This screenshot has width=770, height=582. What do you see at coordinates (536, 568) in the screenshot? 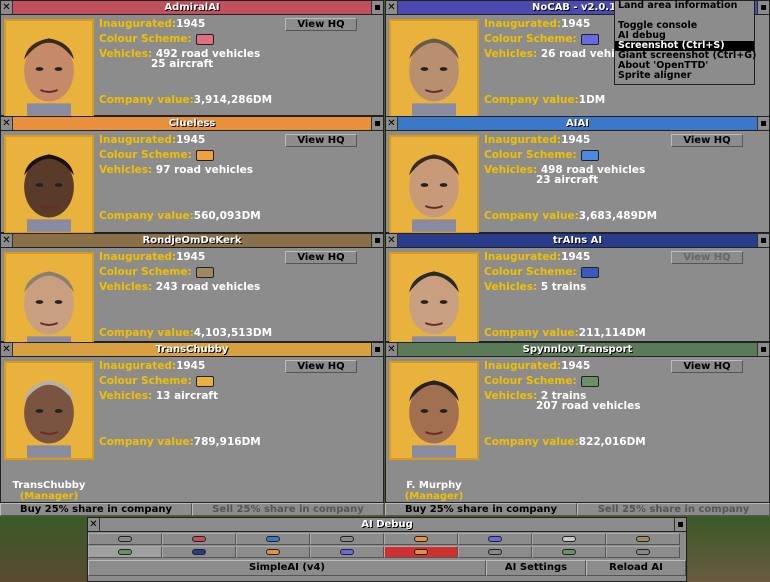
I see `ai-settings-button: AI Settings` at bounding box center [536, 568].